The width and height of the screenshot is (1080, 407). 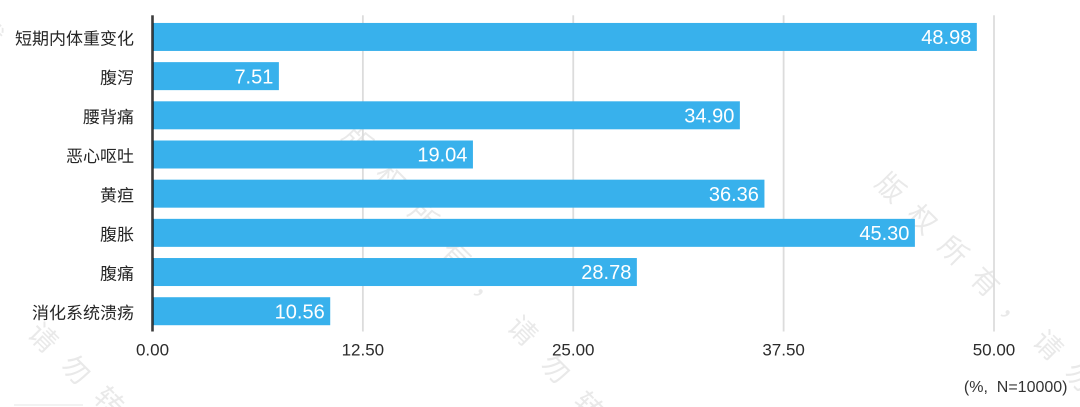 What do you see at coordinates (573, 350) in the screenshot?
I see `svg-text: 25.00` at bounding box center [573, 350].